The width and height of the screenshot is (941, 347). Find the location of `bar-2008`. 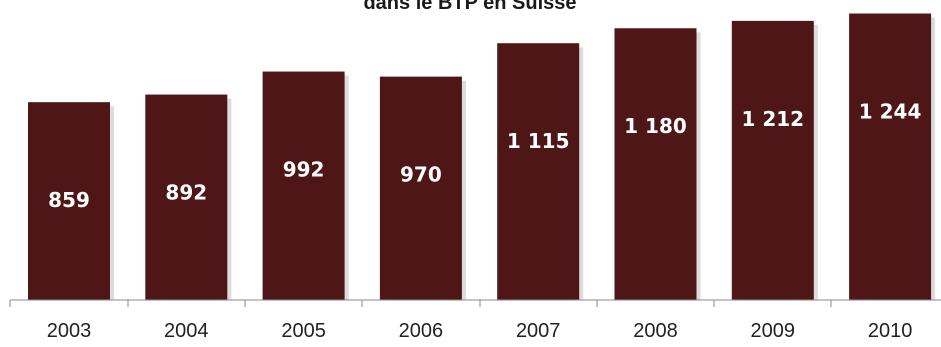

bar-2008 is located at coordinates (655, 164).